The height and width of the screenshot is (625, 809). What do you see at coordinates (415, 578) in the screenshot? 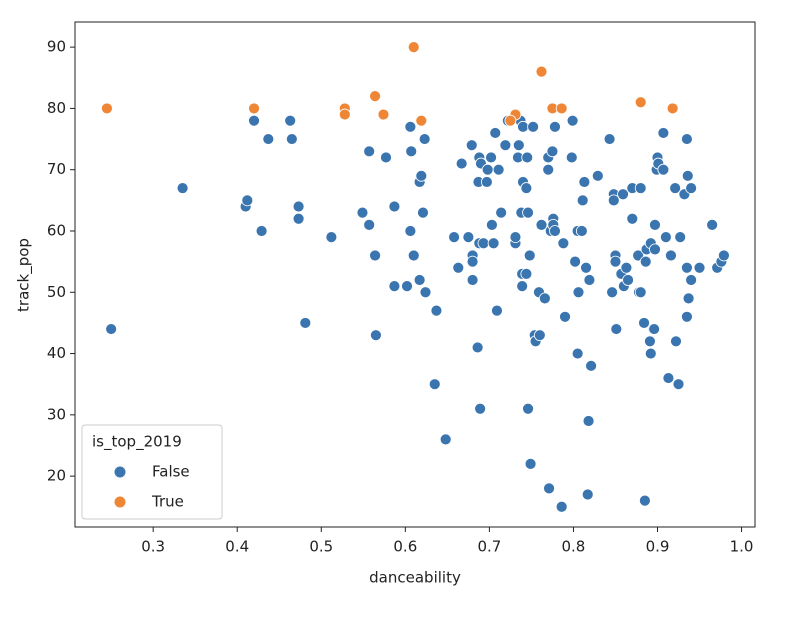
I see `x-axis-label: danceability` at bounding box center [415, 578].